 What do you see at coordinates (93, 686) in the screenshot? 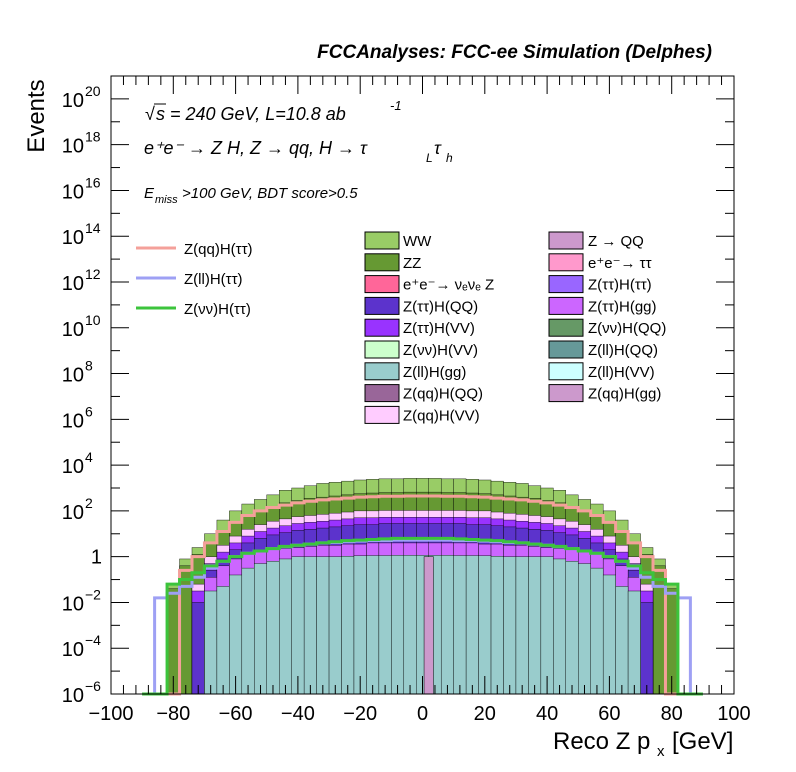
I see `y-tick-exponent: −6` at bounding box center [93, 686].